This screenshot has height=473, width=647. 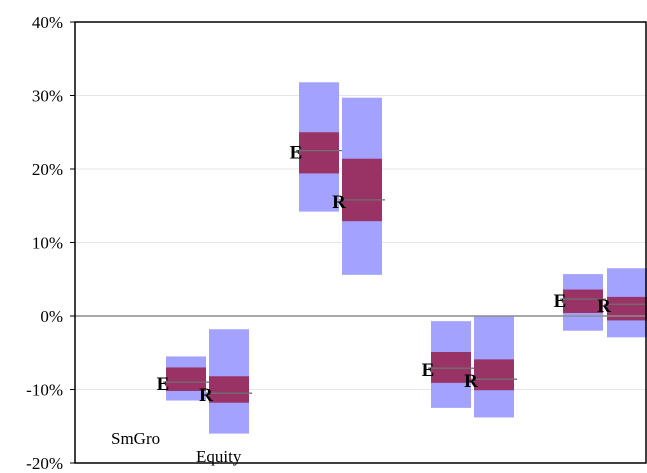 What do you see at coordinates (135, 438) in the screenshot?
I see `category-label: SmGro` at bounding box center [135, 438].